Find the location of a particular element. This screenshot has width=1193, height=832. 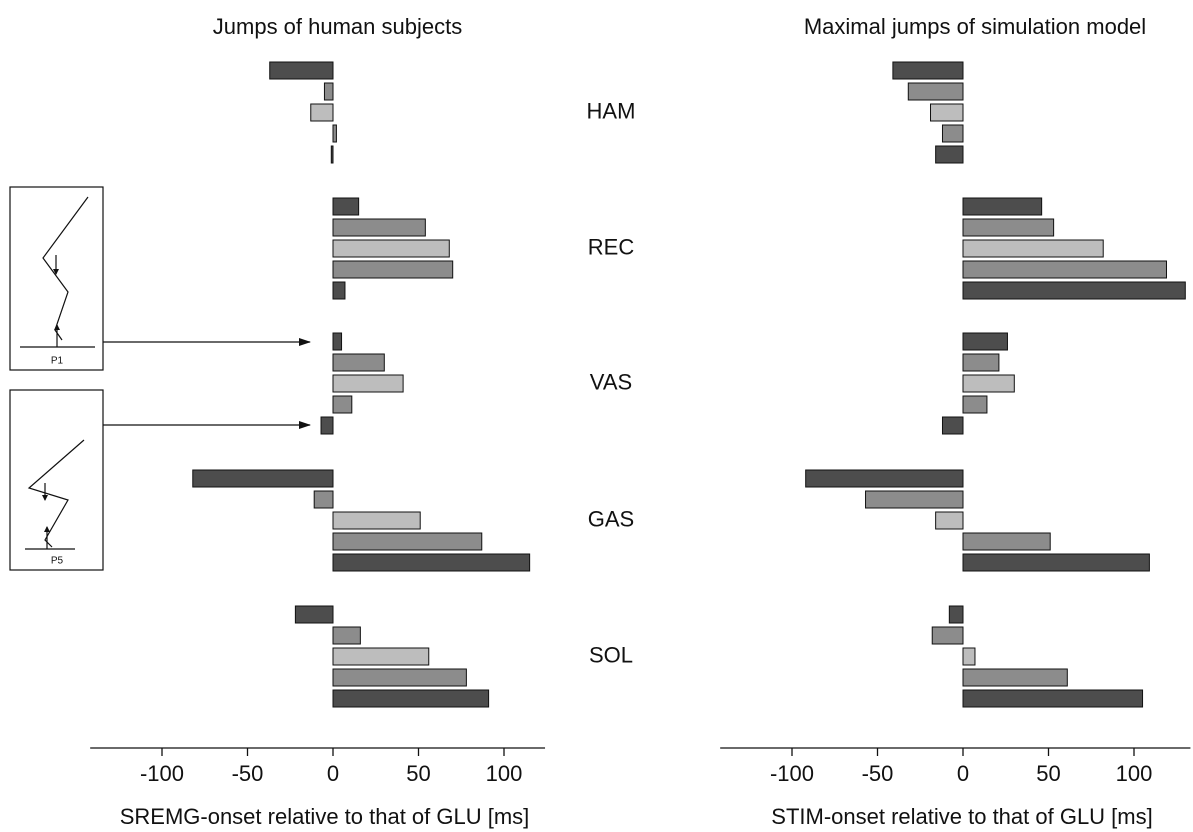

x-axis-label: SREMG-onset relative to that of GLU [ms] is located at coordinates (325, 816).